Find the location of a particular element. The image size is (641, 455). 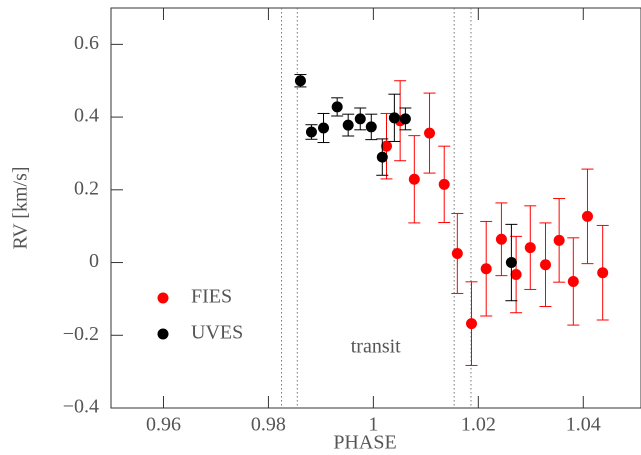

x-axis-label: PHASE is located at coordinates (364, 443).